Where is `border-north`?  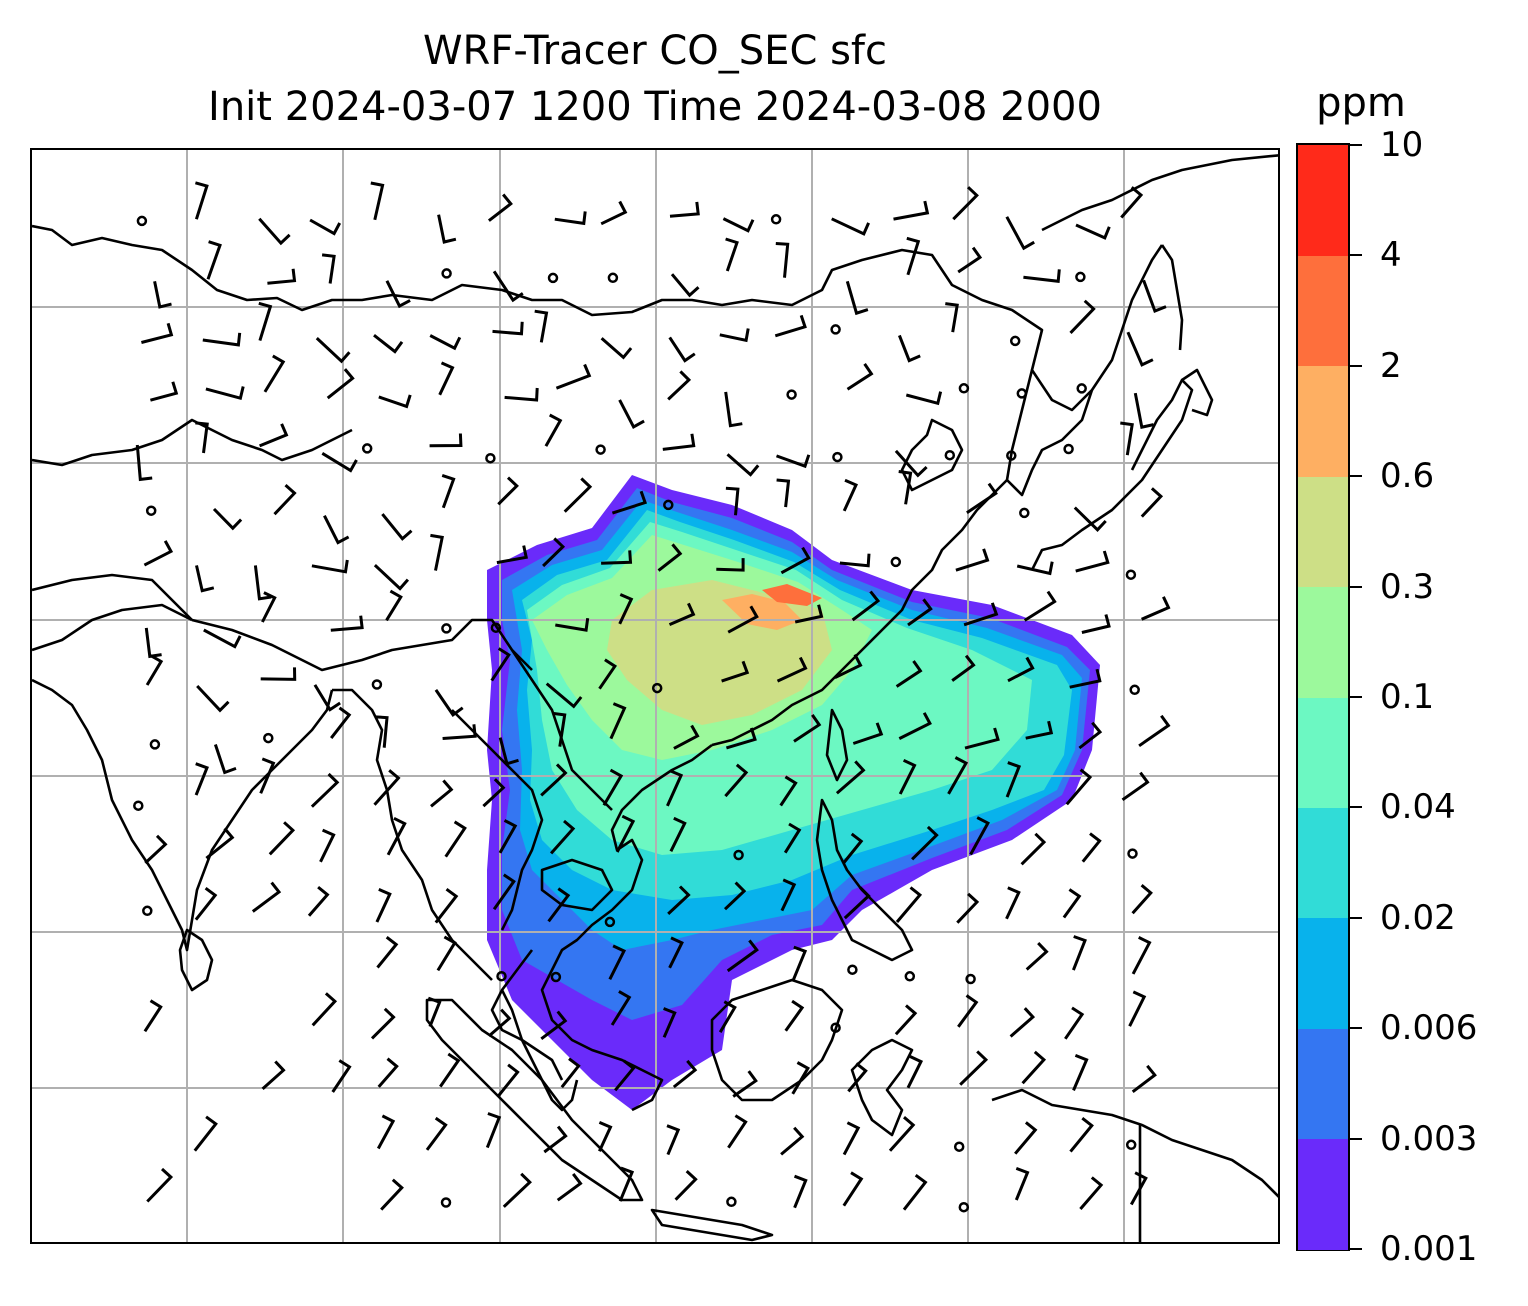 border-north is located at coordinates (598, 318).